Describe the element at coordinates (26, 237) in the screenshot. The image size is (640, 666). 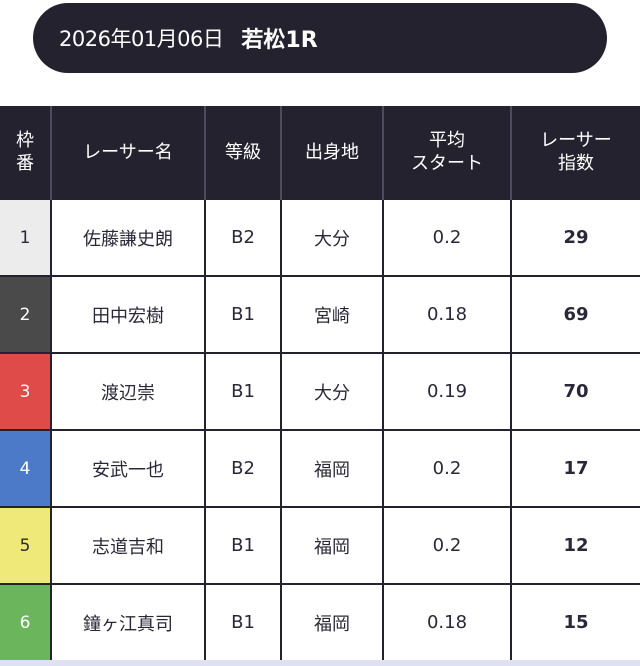
I see `frame-number-cell: 1` at that location.